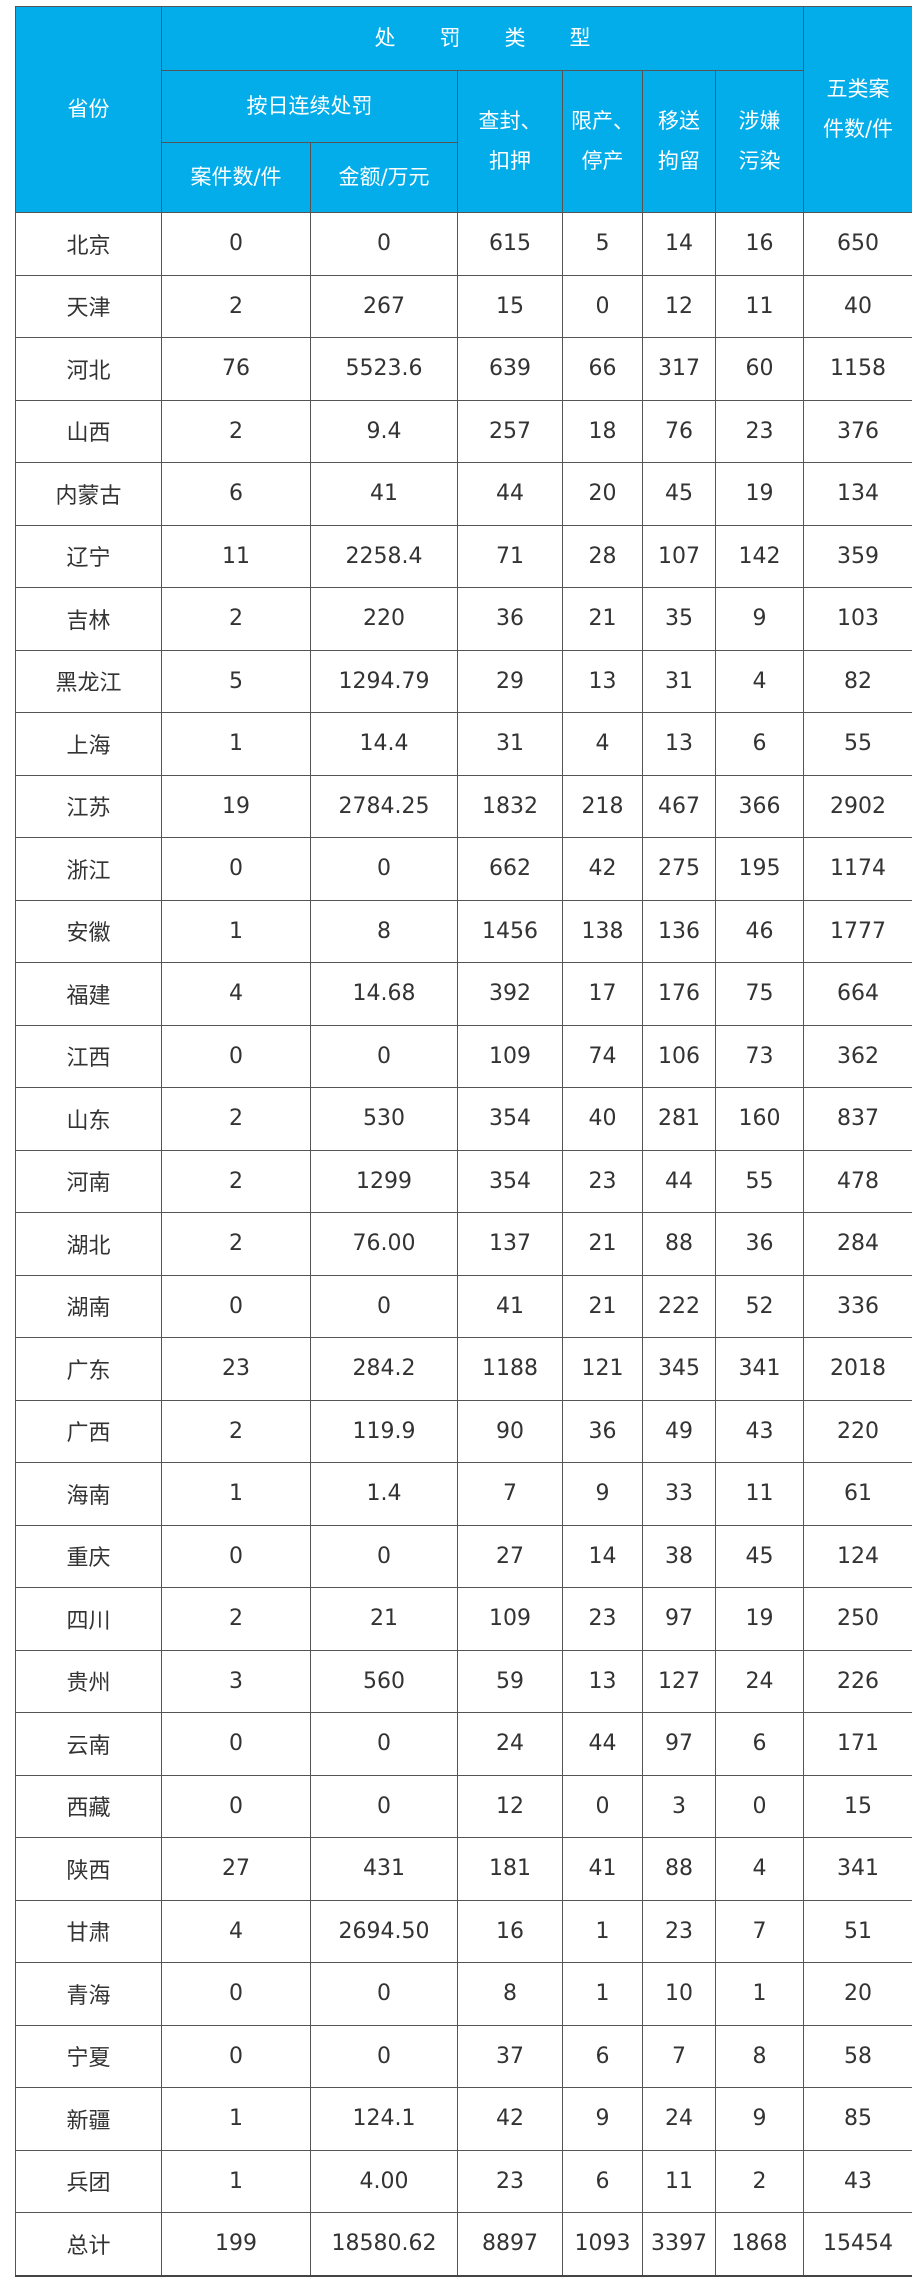  What do you see at coordinates (857, 1744) in the screenshot?
I see `value-cell: 171` at bounding box center [857, 1744].